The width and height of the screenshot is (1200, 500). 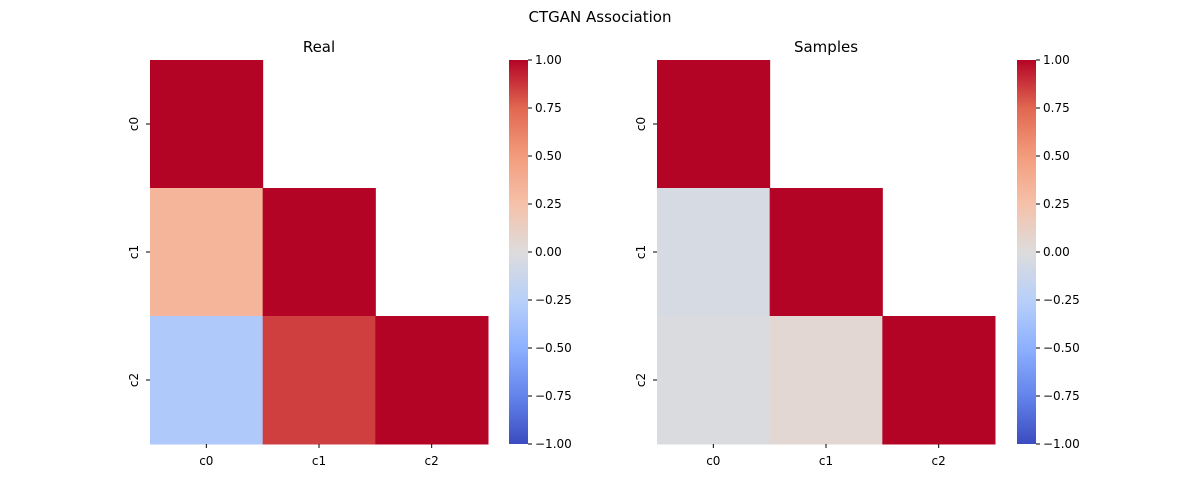 I want to click on panel-title: Samples, so click(x=826, y=47).